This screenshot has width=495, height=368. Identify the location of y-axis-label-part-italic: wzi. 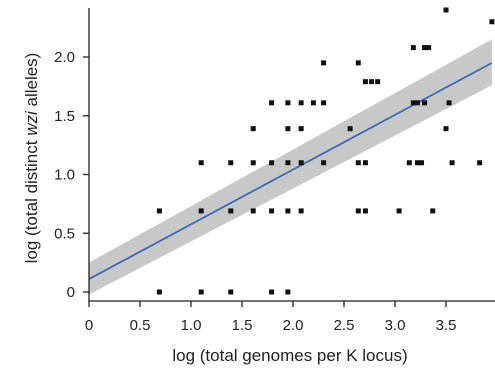
(31, 123).